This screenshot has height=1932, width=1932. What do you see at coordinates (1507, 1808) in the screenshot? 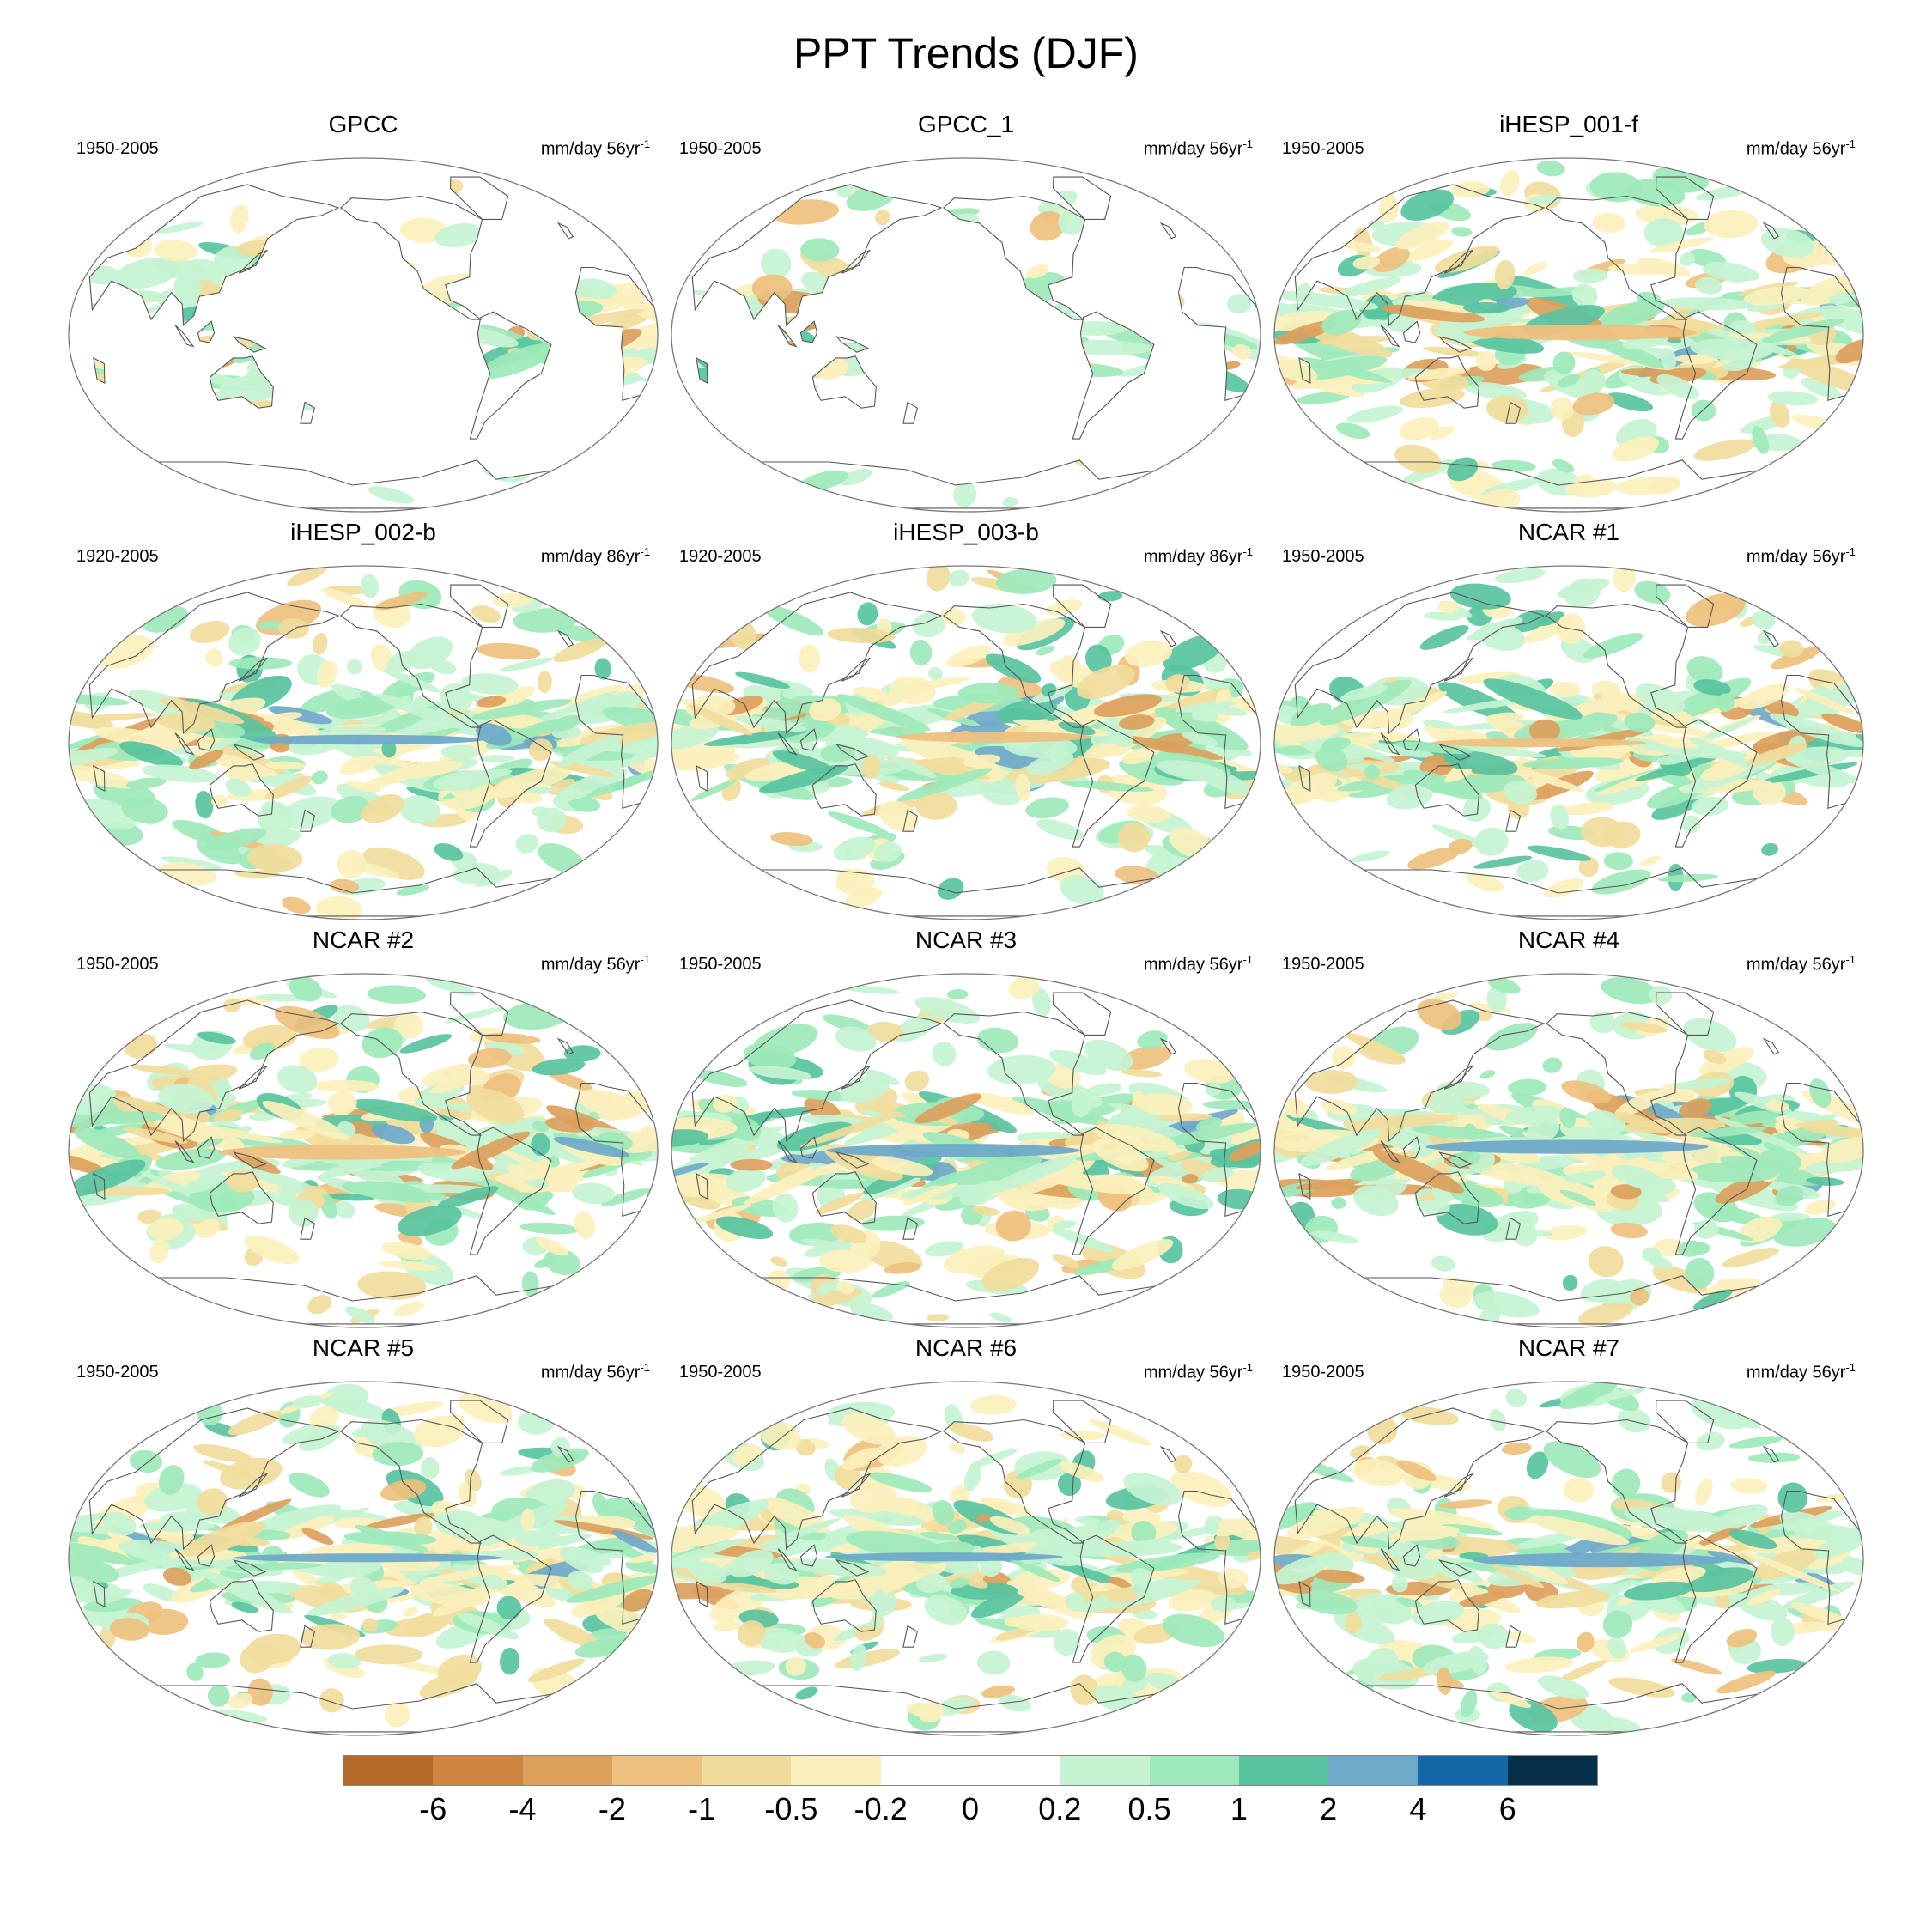
I see `colorbar-tick-label: 6` at bounding box center [1507, 1808].